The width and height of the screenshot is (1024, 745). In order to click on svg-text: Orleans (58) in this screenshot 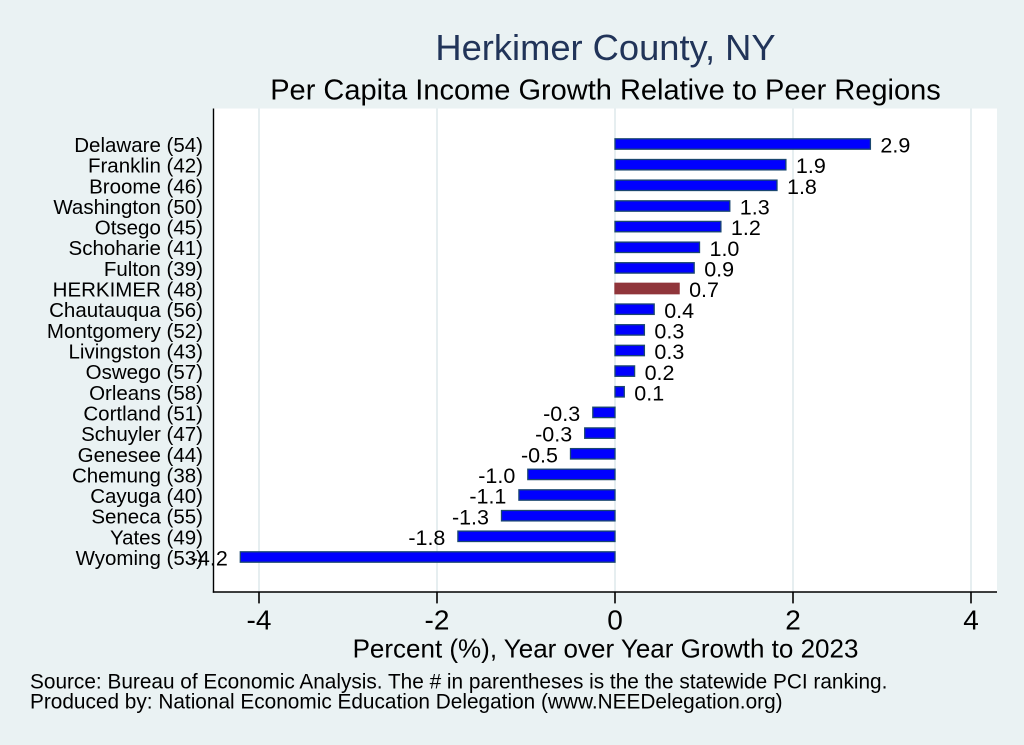, I will do `click(146, 393)`.